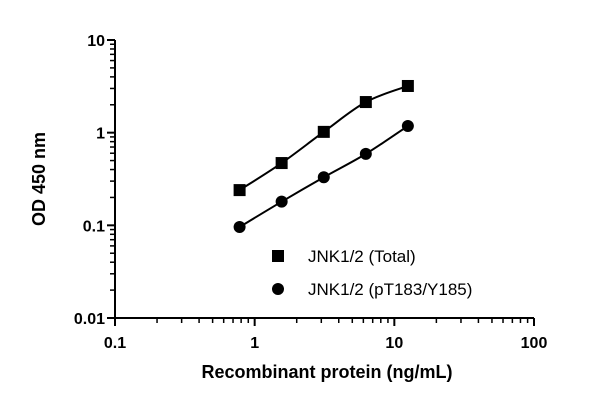 The width and height of the screenshot is (600, 405). I want to click on x-tick-label: 100, so click(534, 343).